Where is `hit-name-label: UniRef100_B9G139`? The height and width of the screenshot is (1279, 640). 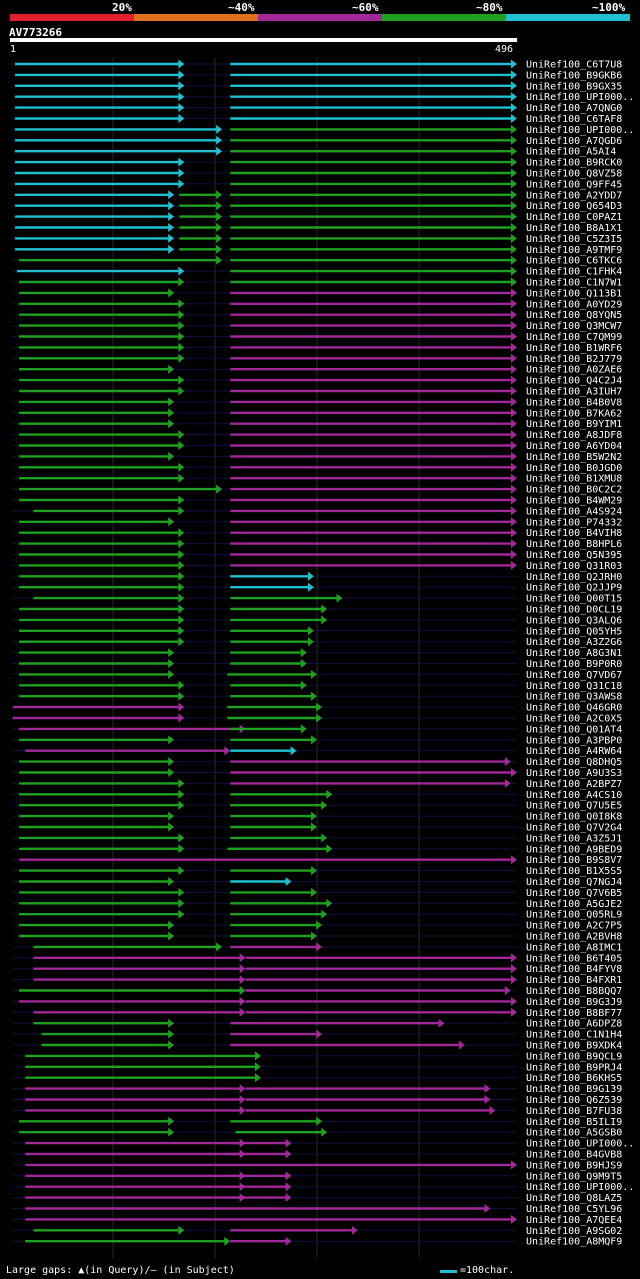 hit-name-label: UniRef100_B9G139 is located at coordinates (574, 1089).